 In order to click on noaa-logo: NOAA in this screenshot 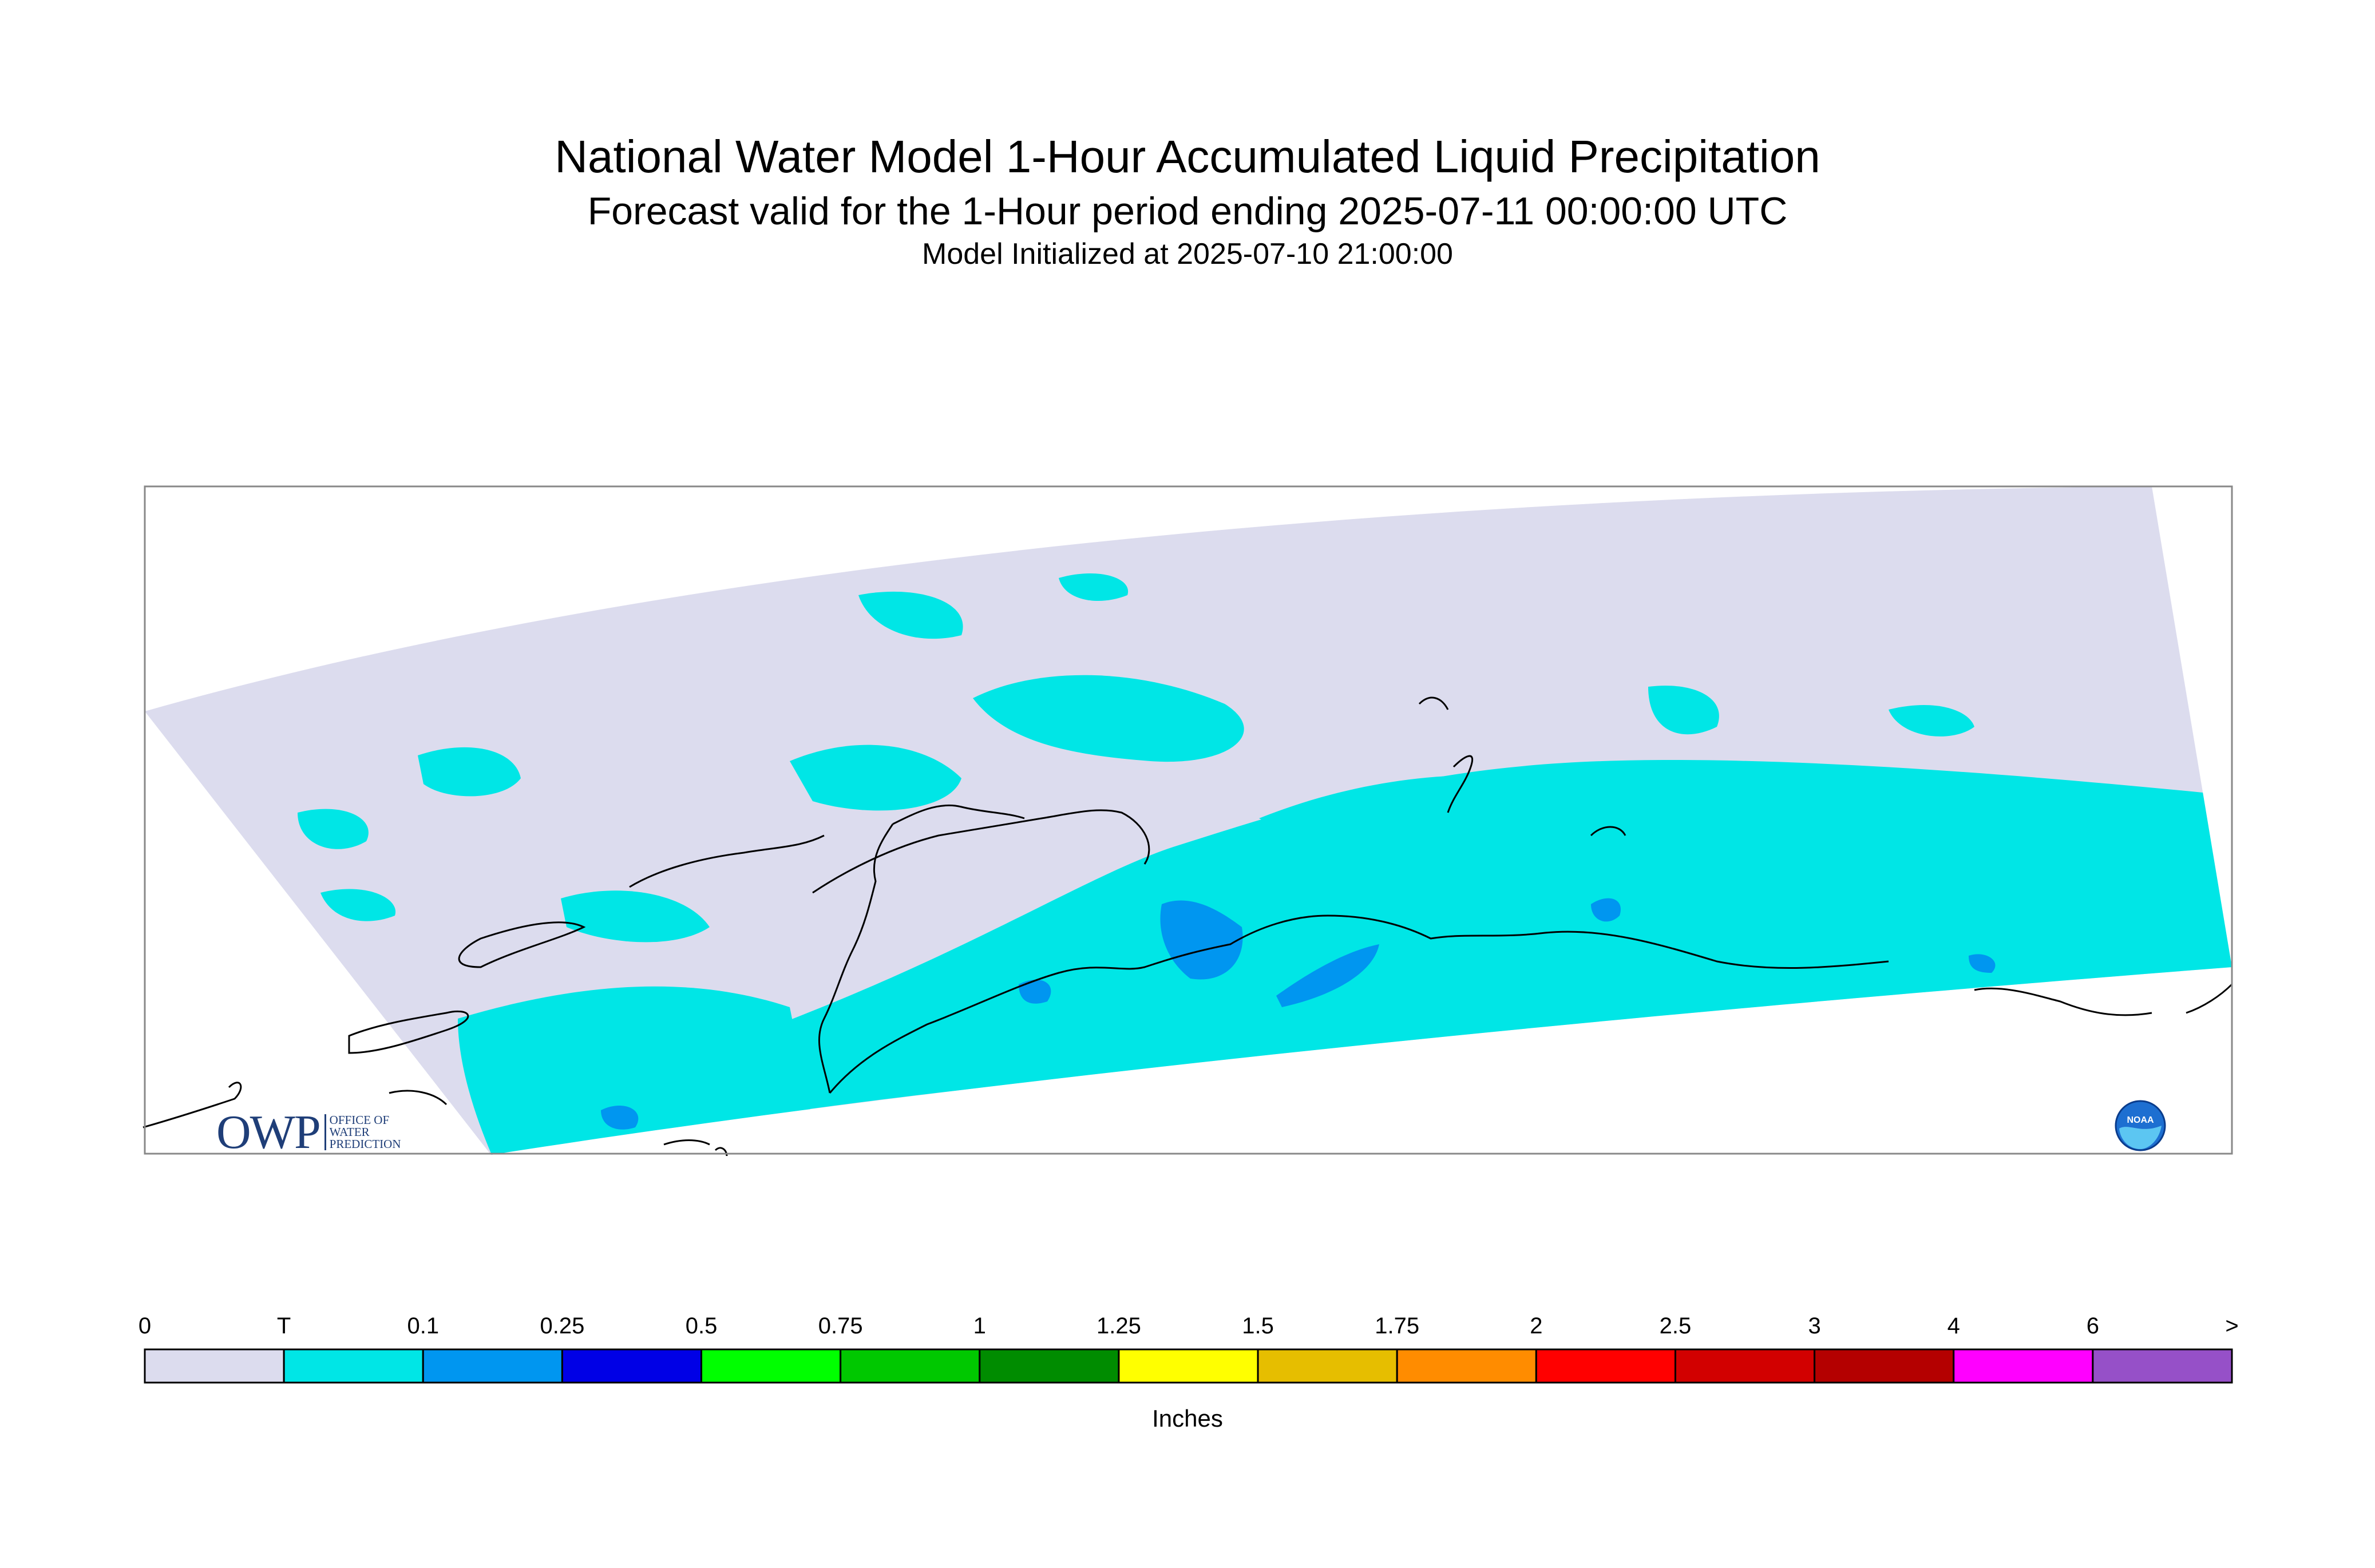, I will do `click(2140, 1125)`.